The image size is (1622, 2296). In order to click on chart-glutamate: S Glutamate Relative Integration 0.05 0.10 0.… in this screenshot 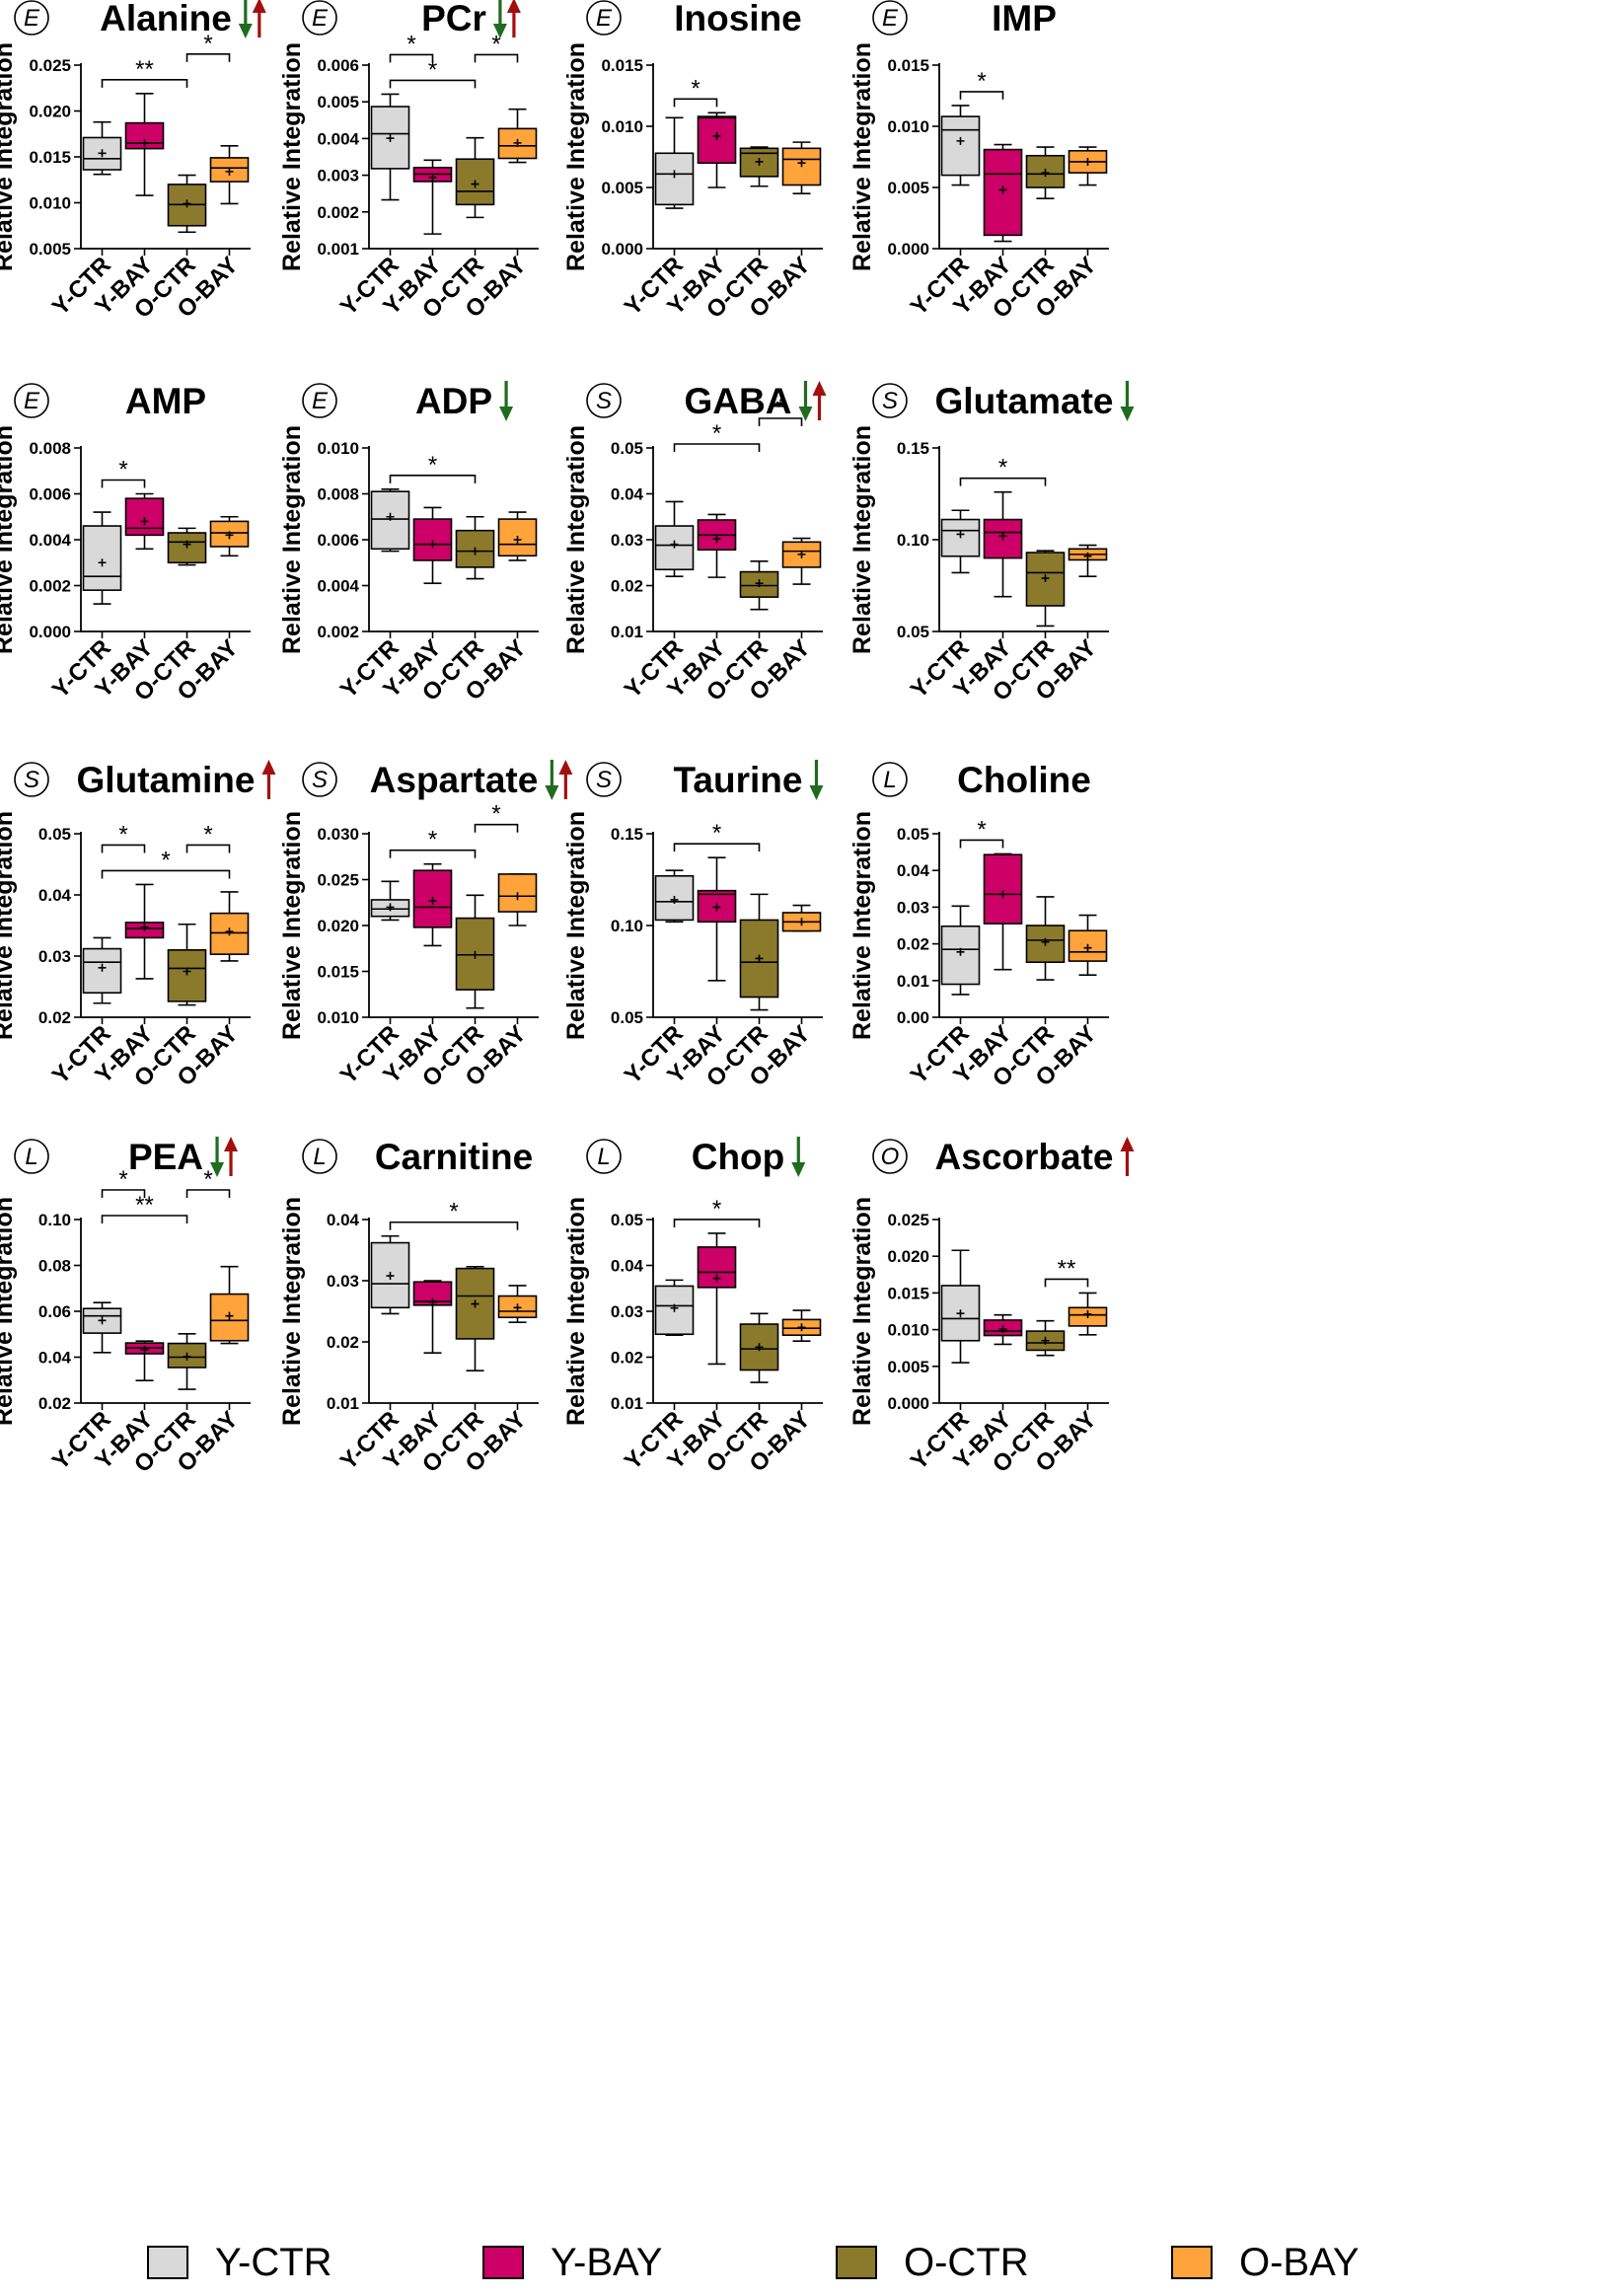, I will do `click(991, 543)`.